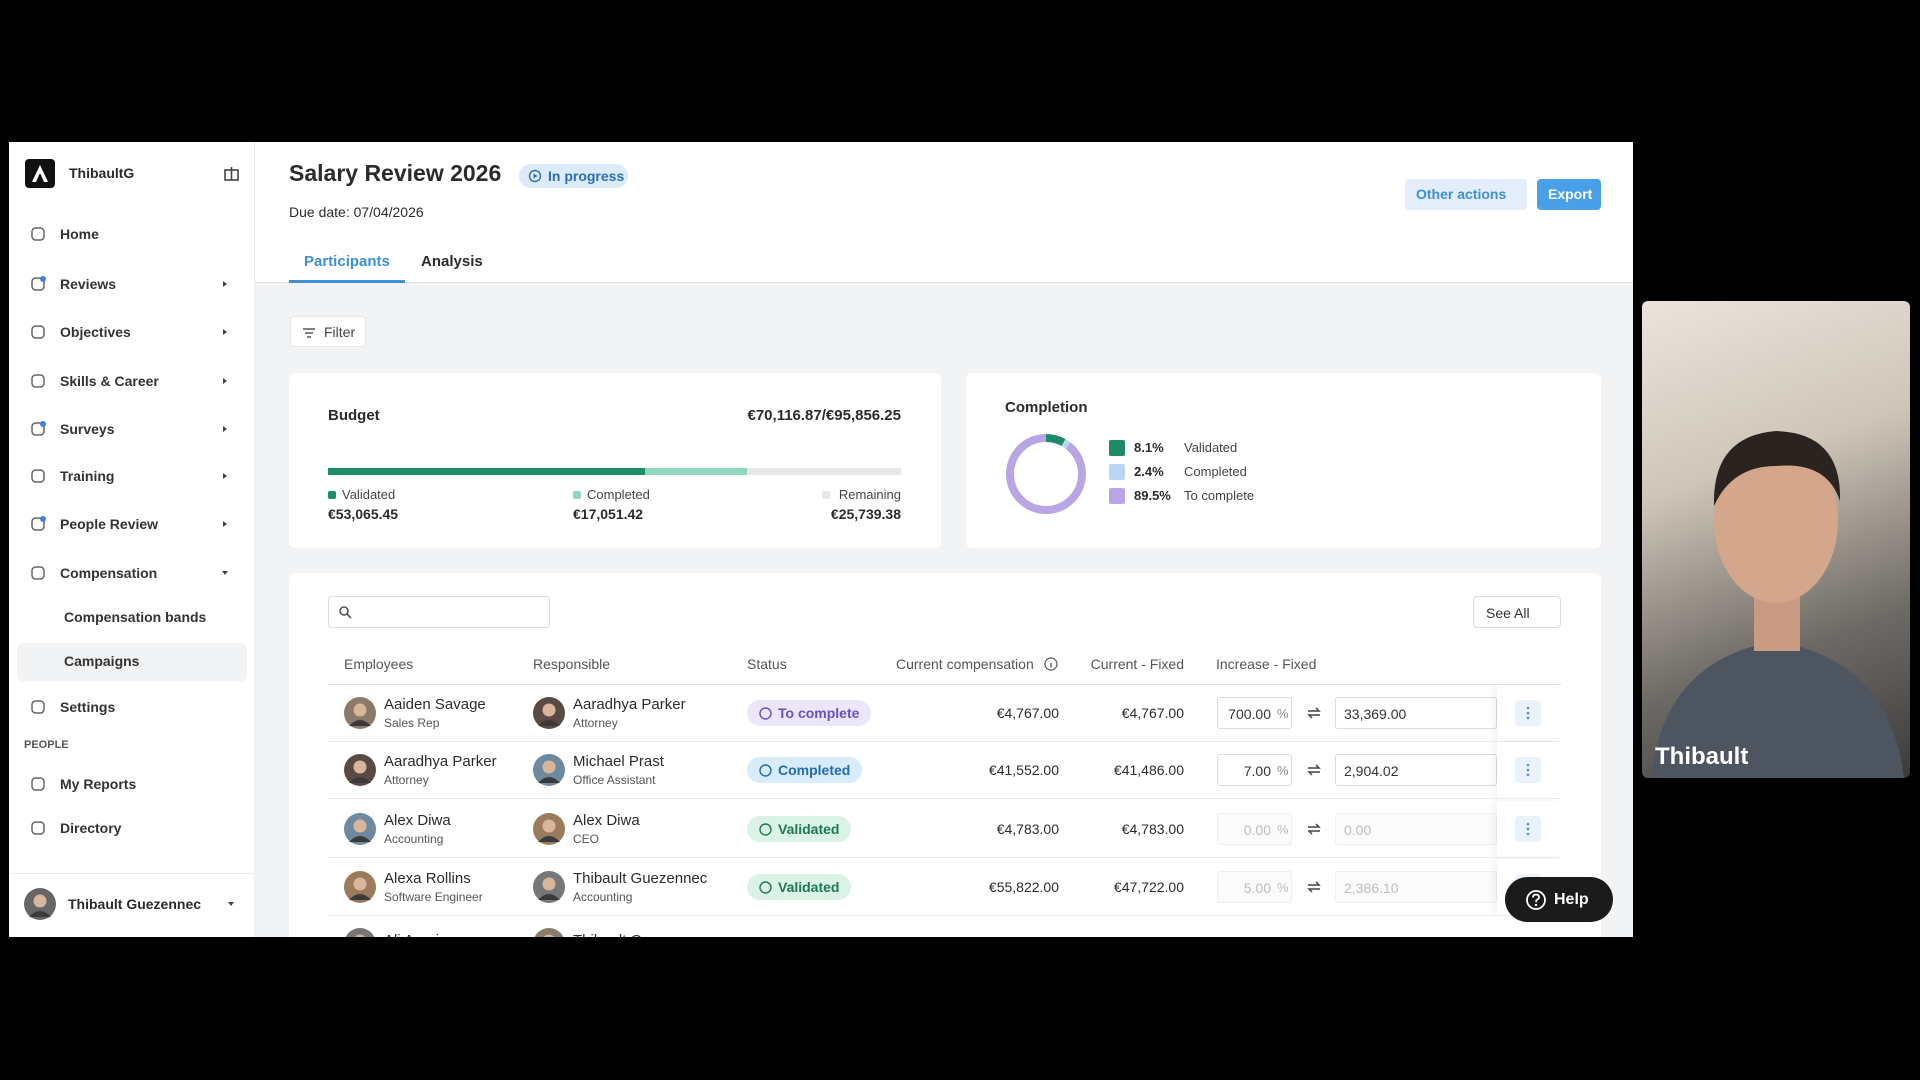  I want to click on help-button: Help, so click(1559, 899).